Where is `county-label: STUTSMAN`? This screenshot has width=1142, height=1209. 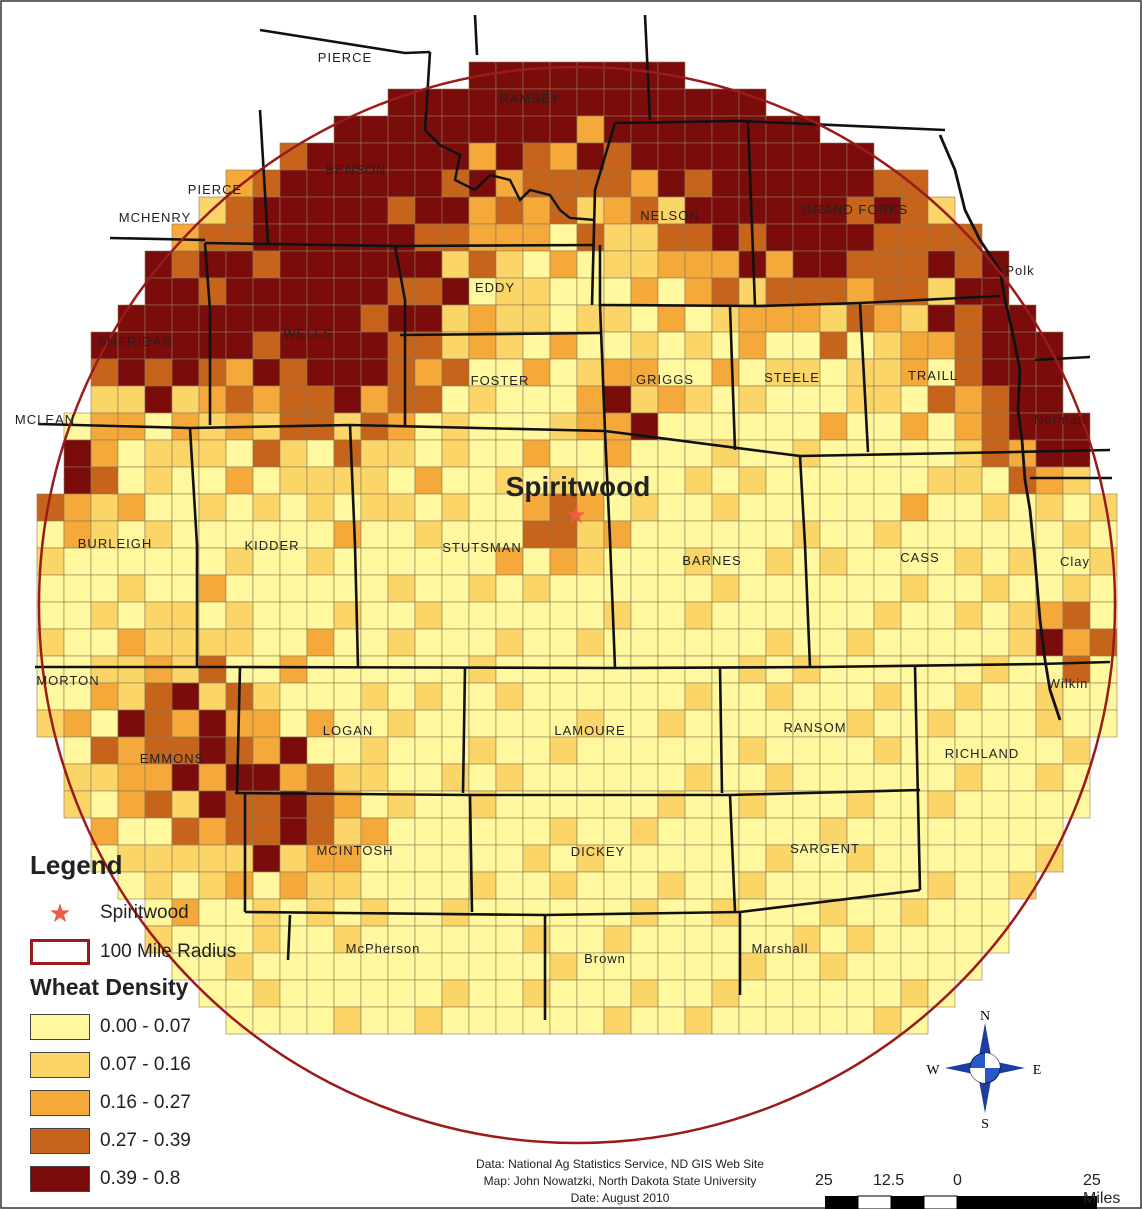 county-label: STUTSMAN is located at coordinates (482, 547).